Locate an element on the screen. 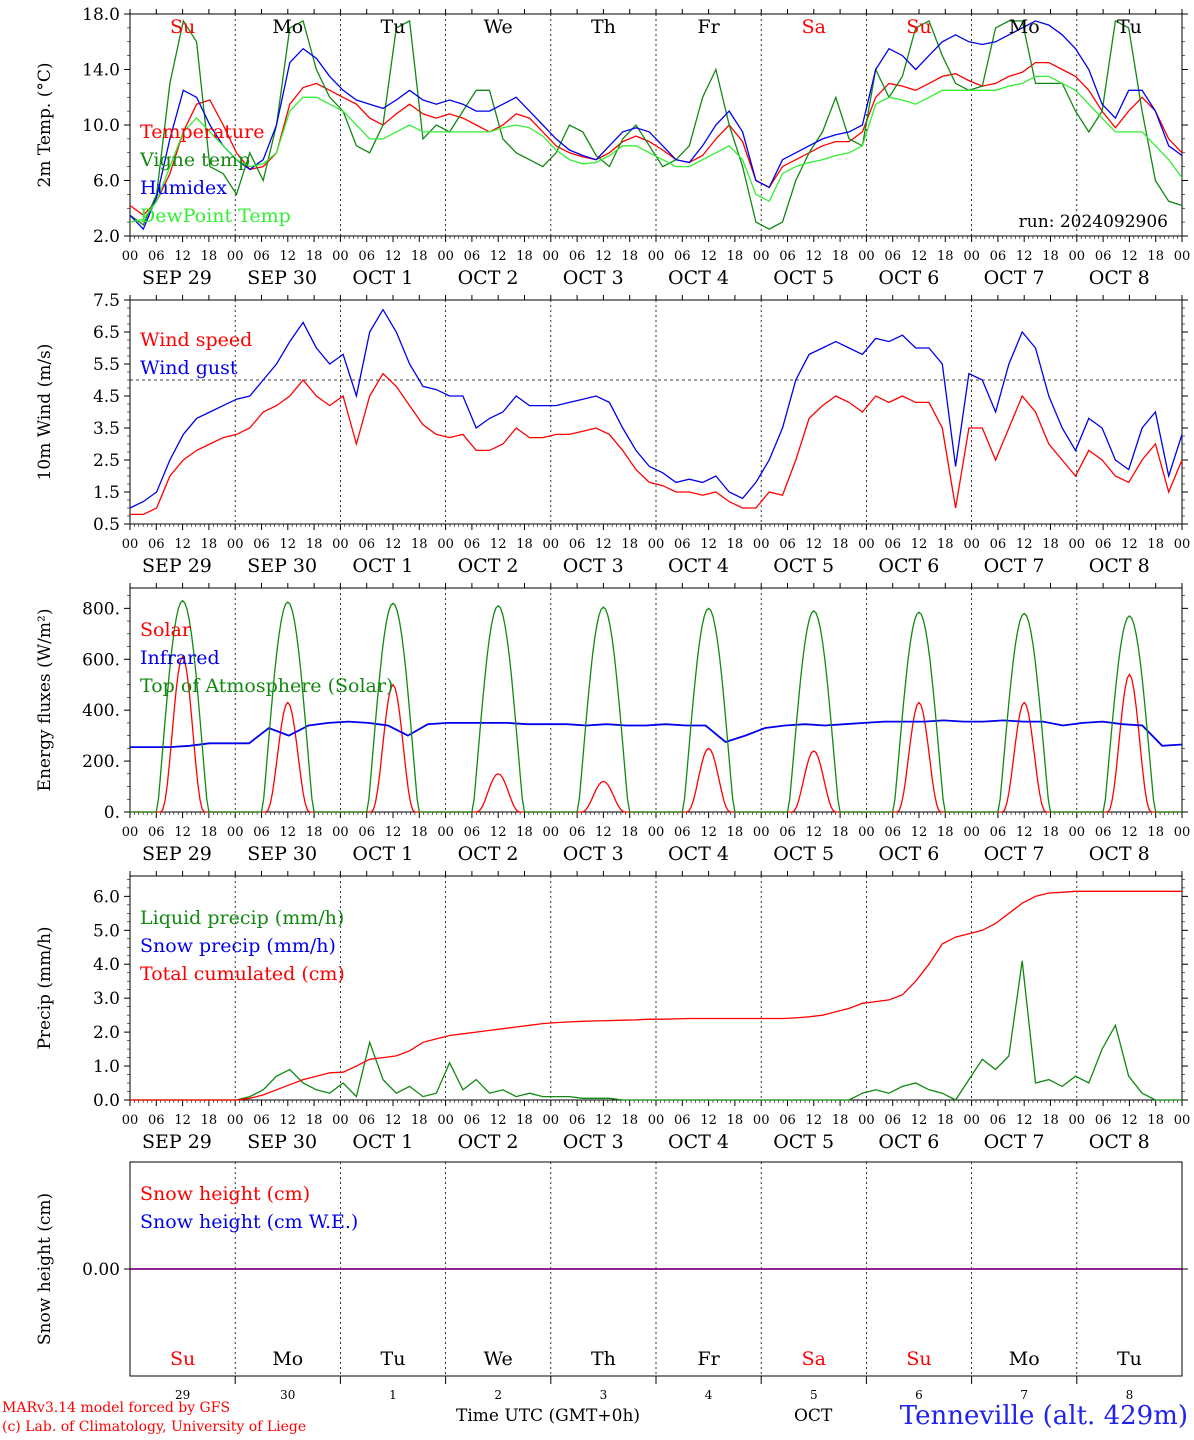 This screenshot has height=1440, width=1194. day-label: OCT 5 is located at coordinates (803, 278).